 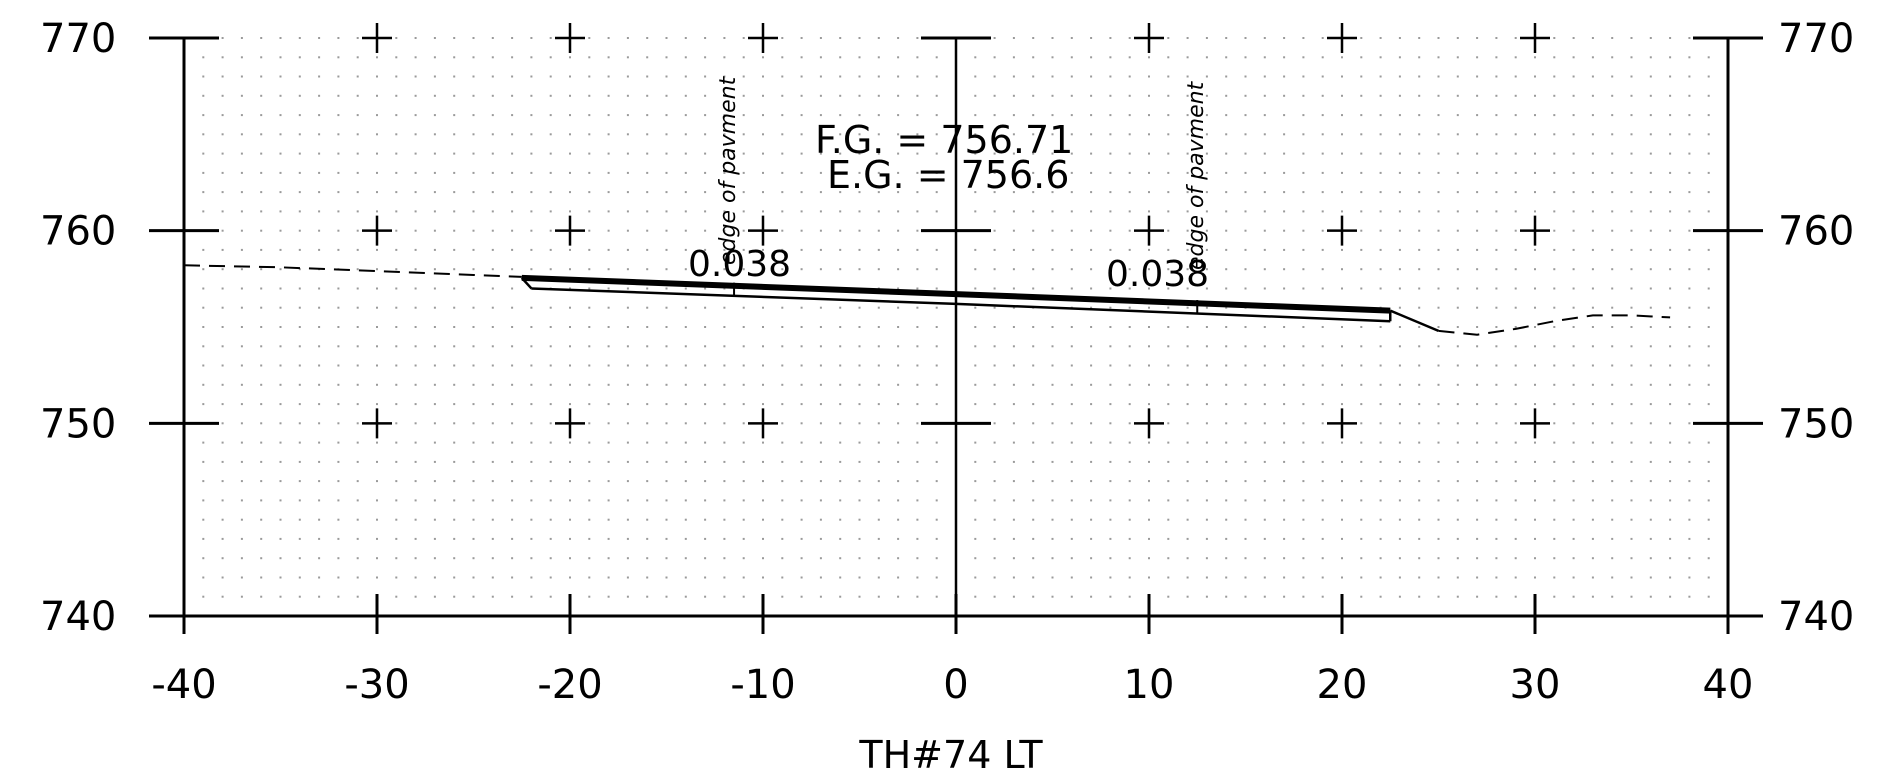 What do you see at coordinates (1816, 424) in the screenshot?
I see `y-tick-label-right: 750` at bounding box center [1816, 424].